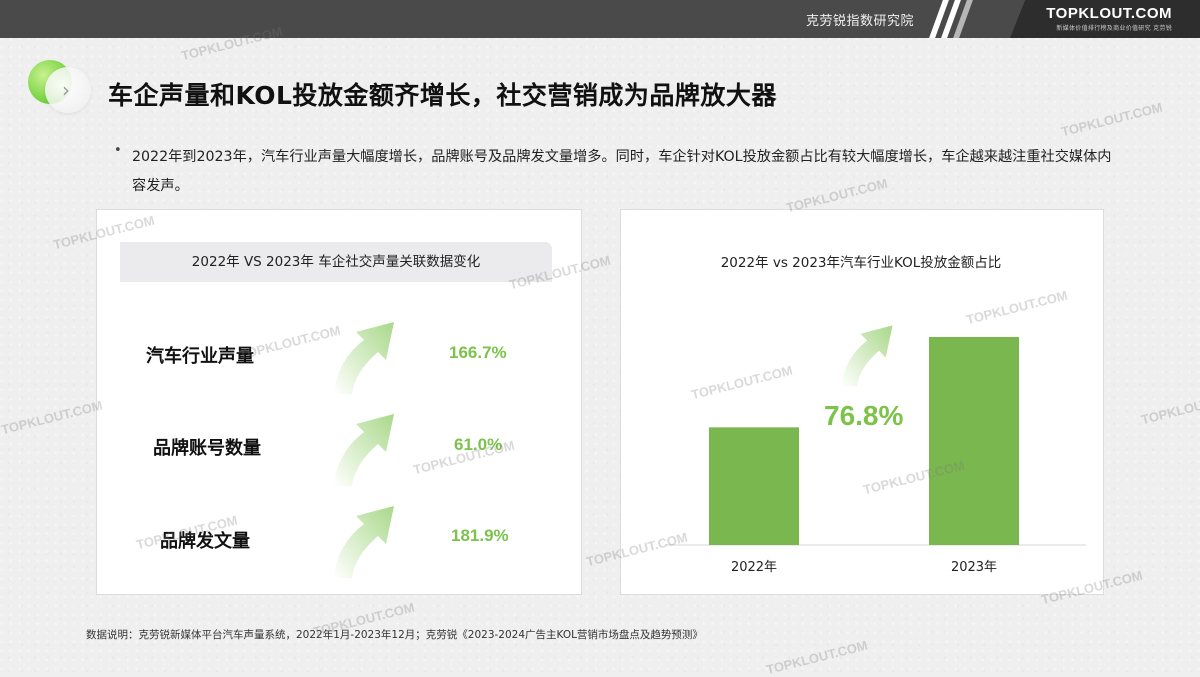 The width and height of the screenshot is (1200, 677). What do you see at coordinates (864, 415) in the screenshot?
I see `growth-annotation: 76.8%` at bounding box center [864, 415].